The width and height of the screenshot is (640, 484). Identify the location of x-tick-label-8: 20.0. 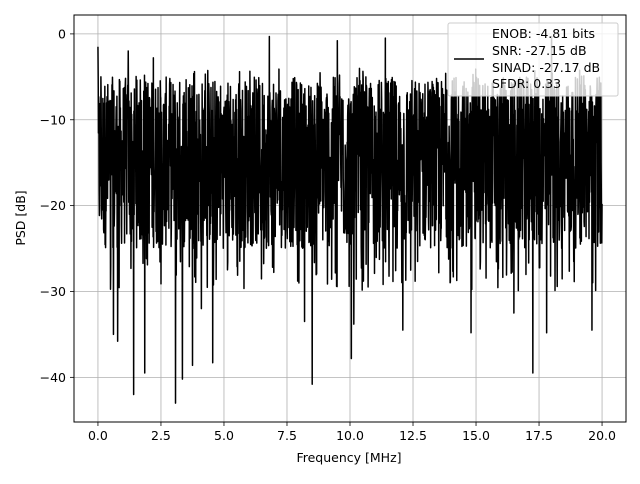
(602, 435).